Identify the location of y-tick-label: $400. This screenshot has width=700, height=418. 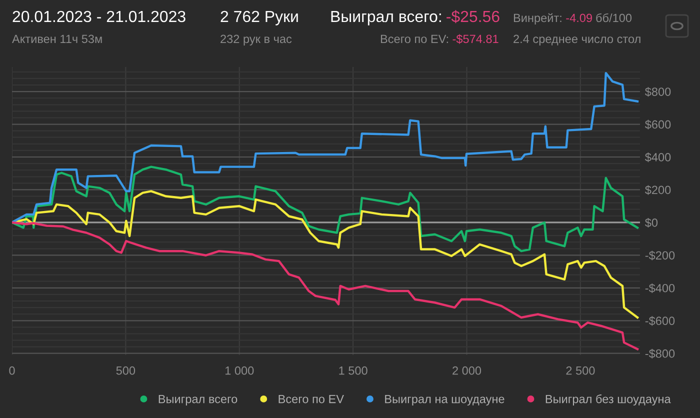
(657, 157).